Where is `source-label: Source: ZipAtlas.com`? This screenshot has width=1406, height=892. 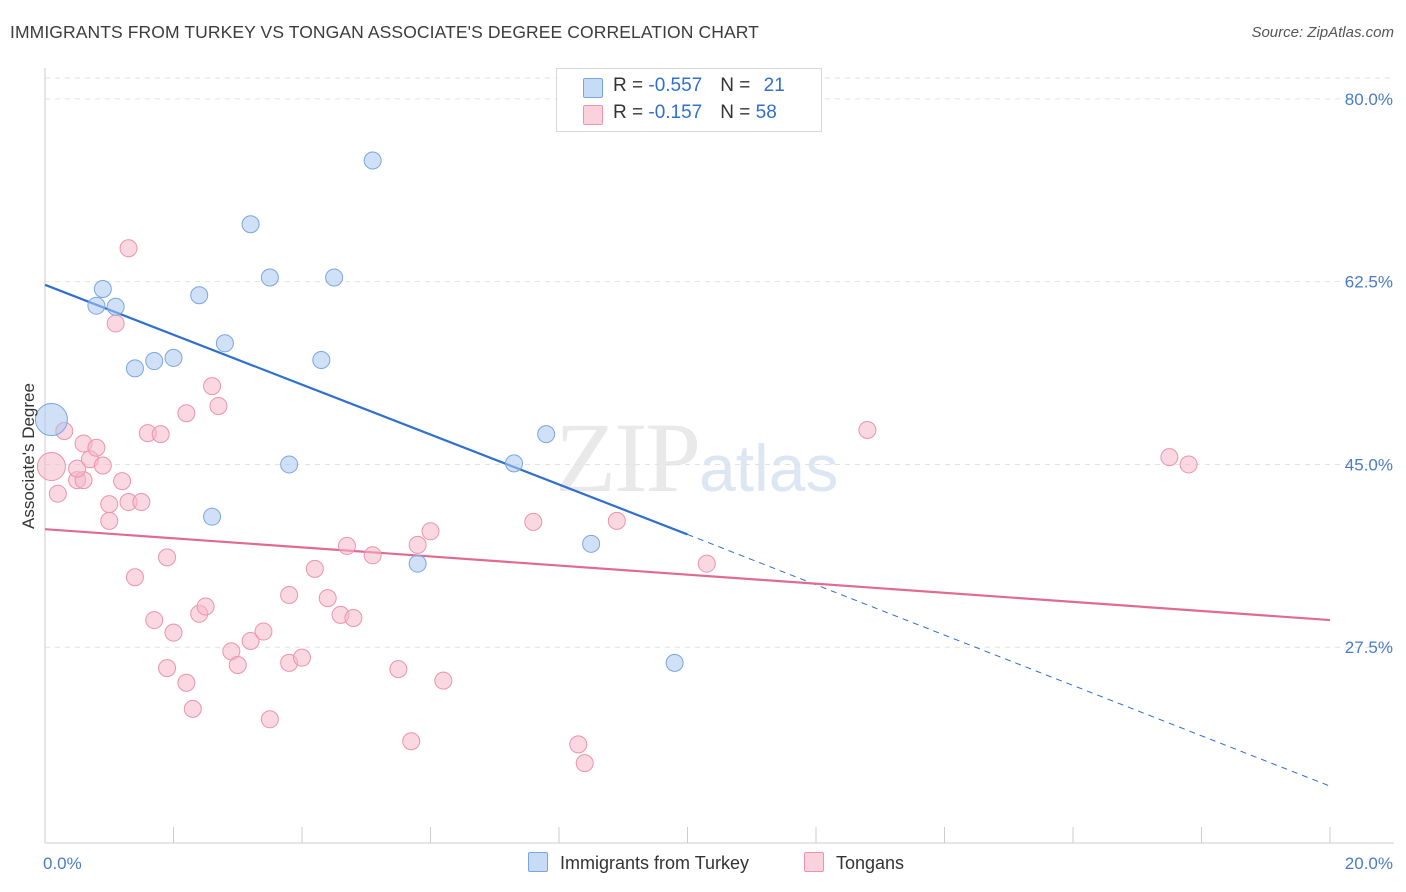
source-label: Source: ZipAtlas.com is located at coordinates (1322, 32).